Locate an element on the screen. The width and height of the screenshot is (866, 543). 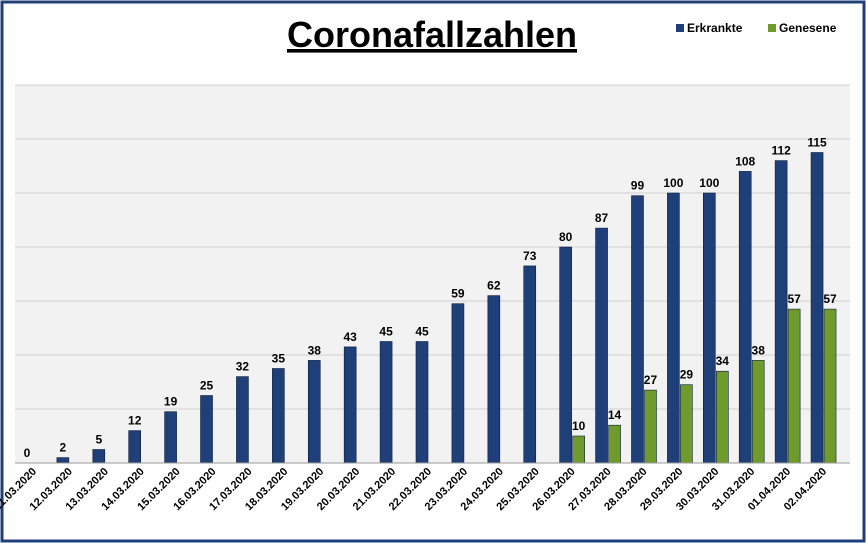
data-label: 108 is located at coordinates (745, 161).